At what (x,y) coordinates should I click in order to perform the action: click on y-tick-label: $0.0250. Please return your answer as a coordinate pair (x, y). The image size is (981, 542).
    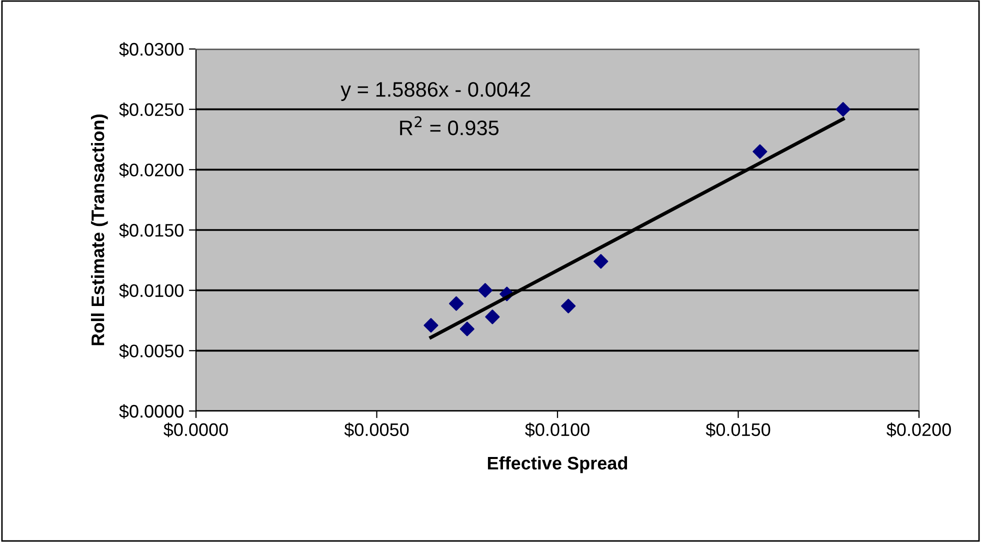
    Looking at the image, I should click on (151, 110).